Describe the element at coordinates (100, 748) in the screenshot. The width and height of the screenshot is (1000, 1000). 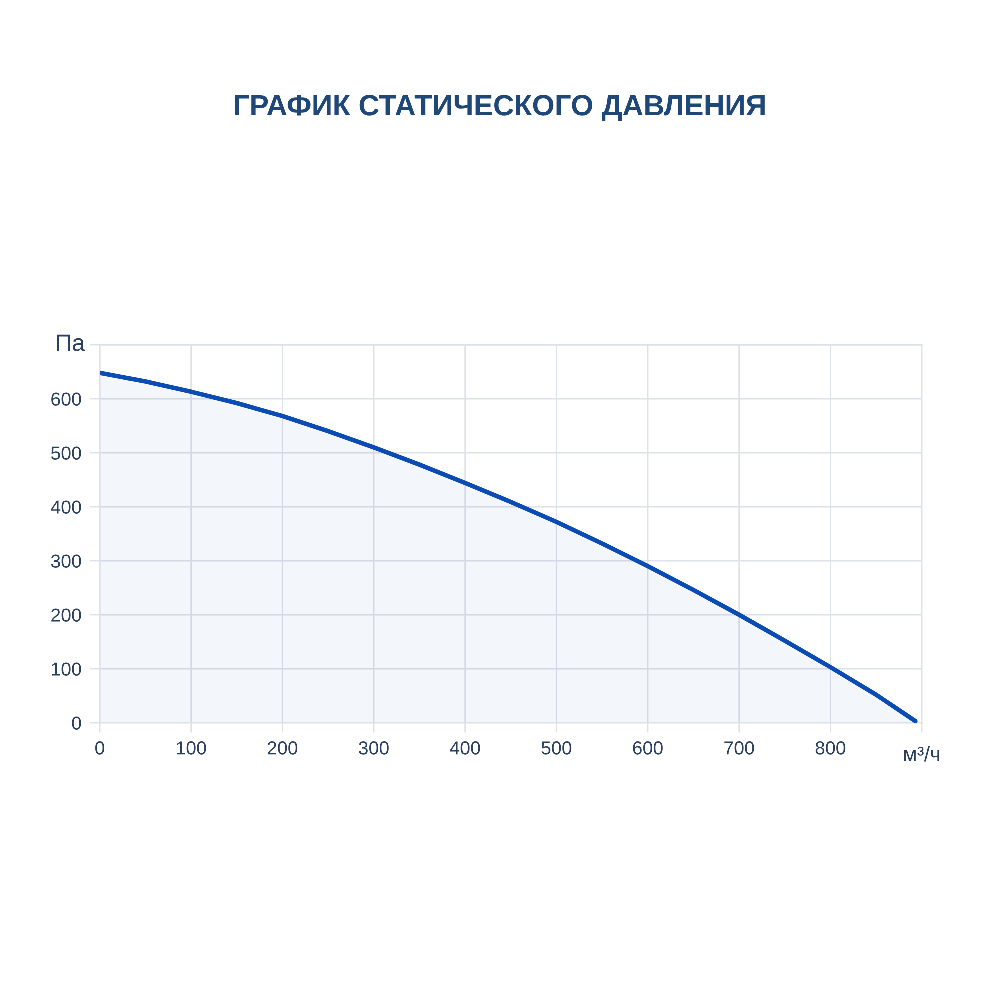
I see `x-tick-label: 0` at that location.